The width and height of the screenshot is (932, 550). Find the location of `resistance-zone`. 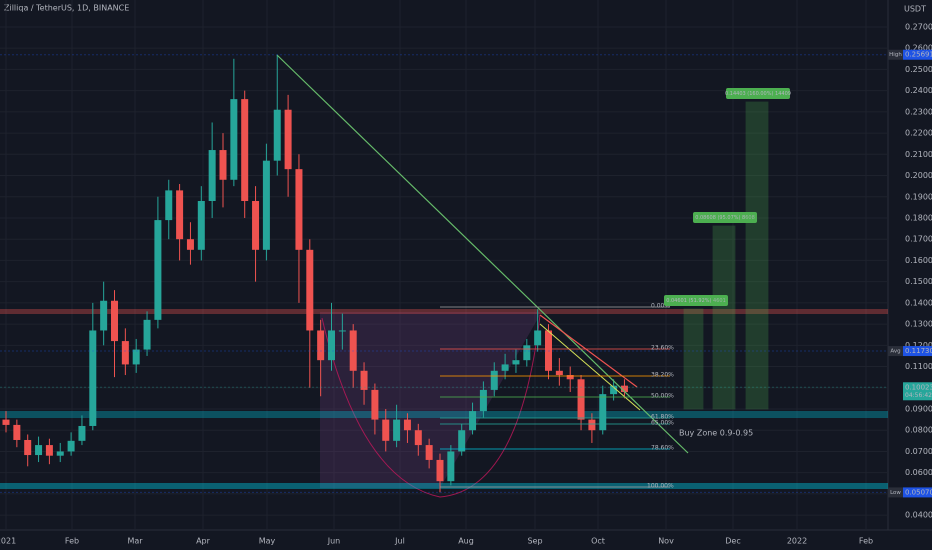

resistance-zone is located at coordinates (444, 311).